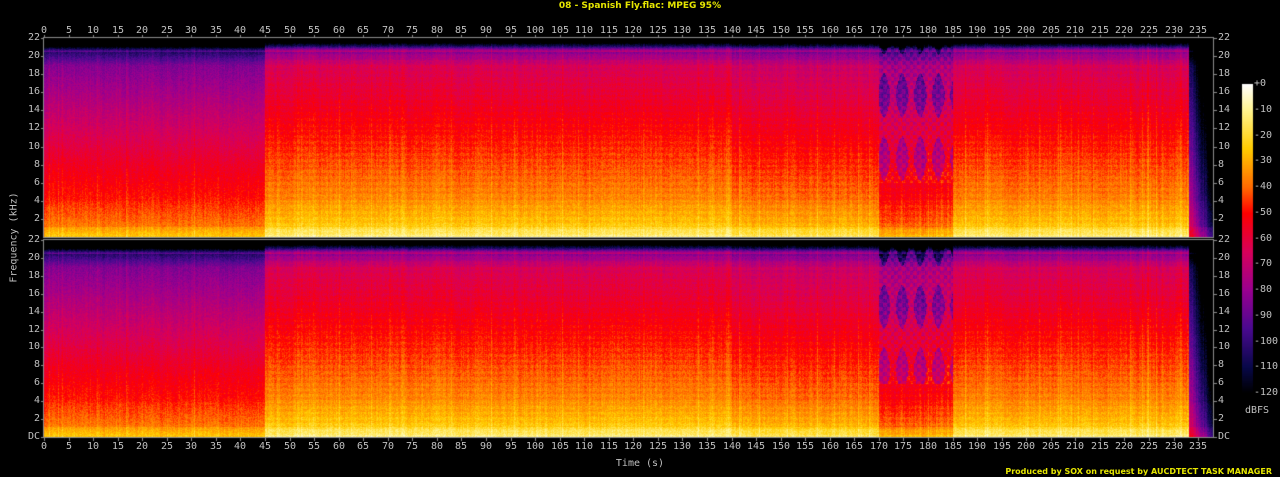 The height and width of the screenshot is (477, 1280). What do you see at coordinates (633, 30) in the screenshot?
I see `x-tick-label-top: 120` at bounding box center [633, 30].